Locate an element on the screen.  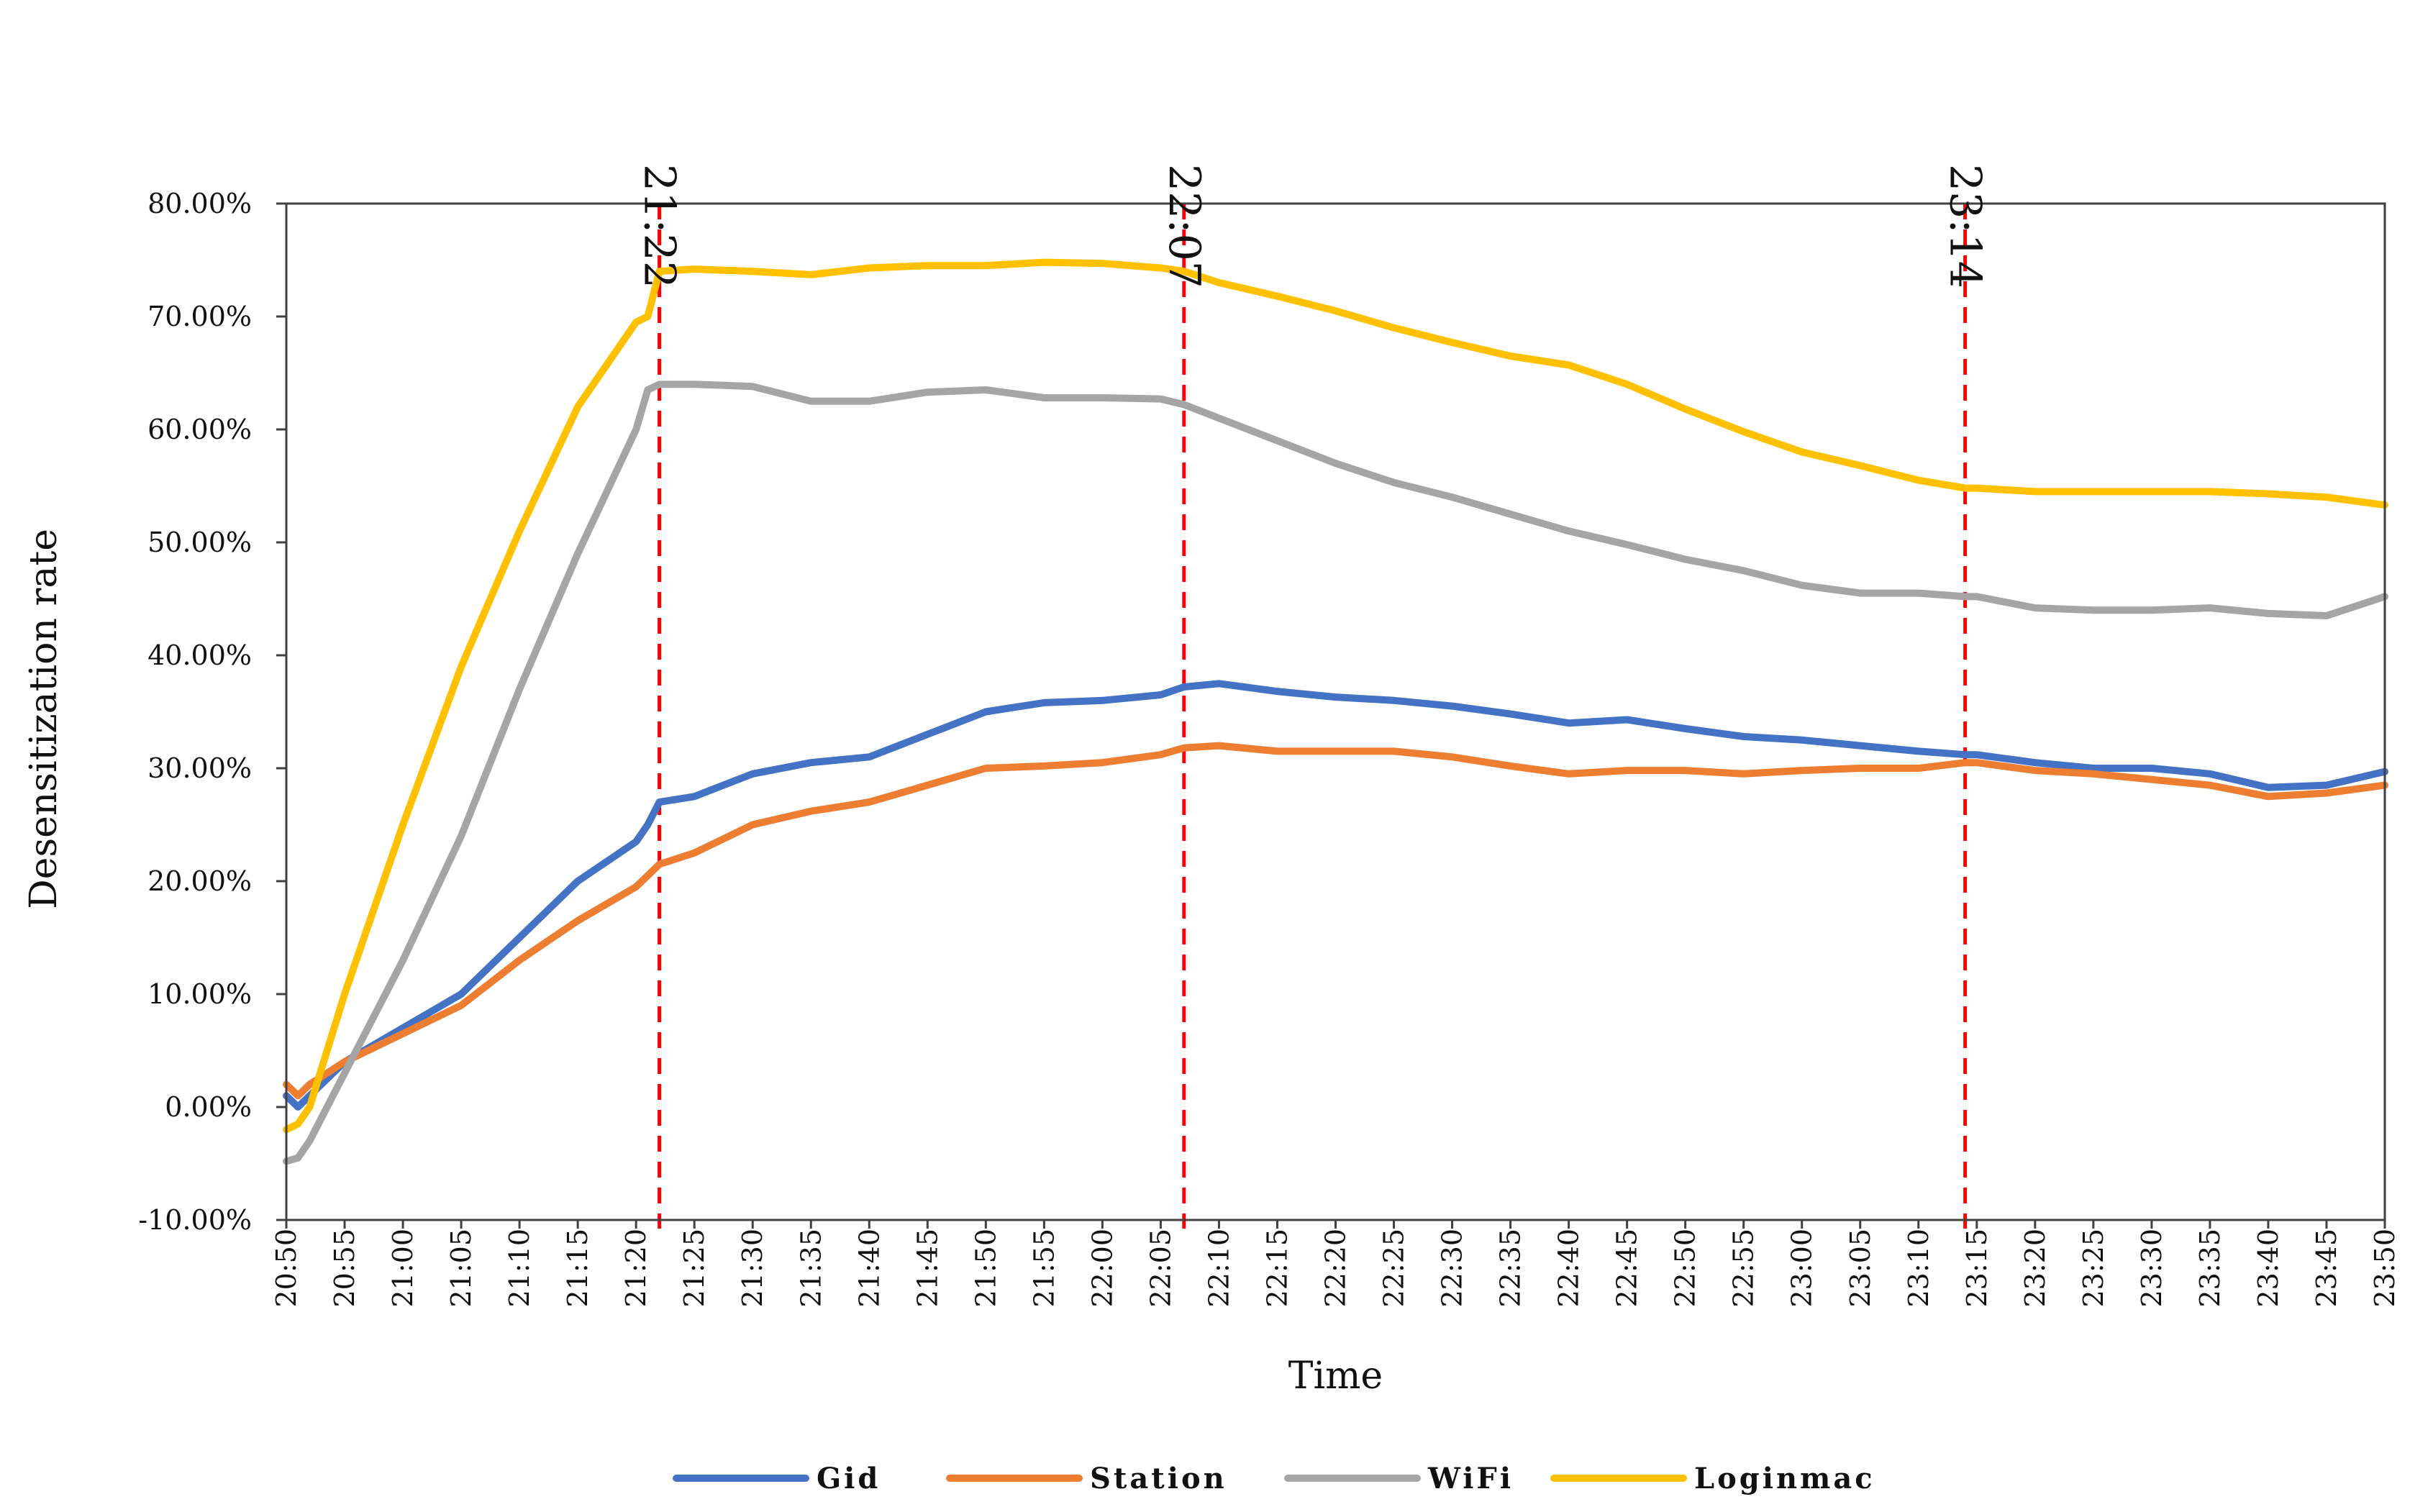
y-tick-label: 20.00% is located at coordinates (199, 881).